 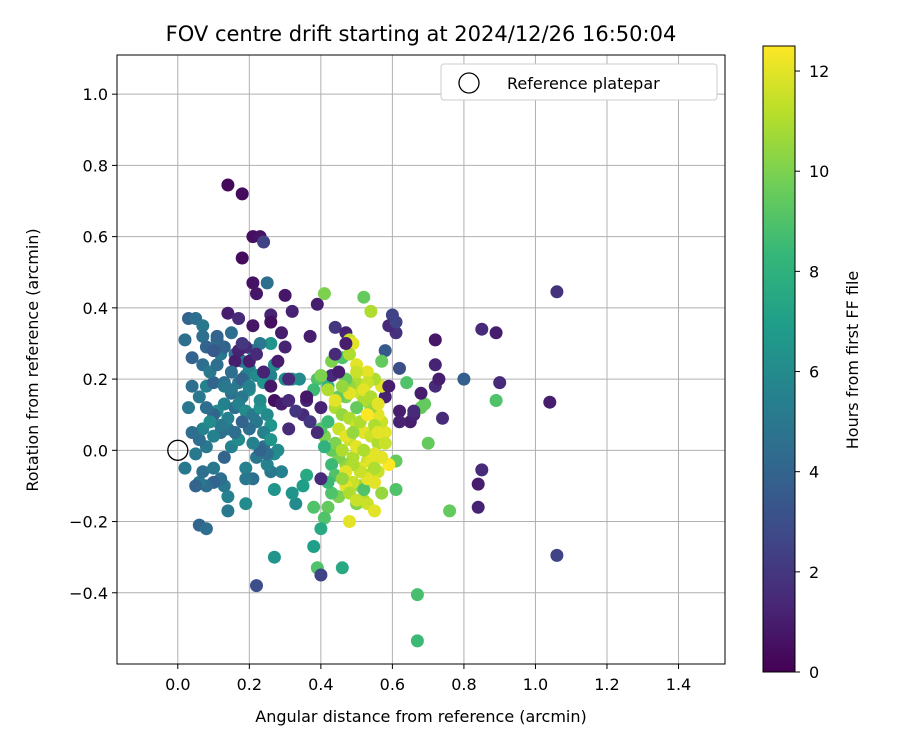 What do you see at coordinates (420, 716) in the screenshot?
I see `x-axis-label: Angular distance from reference (arcmin)` at bounding box center [420, 716].